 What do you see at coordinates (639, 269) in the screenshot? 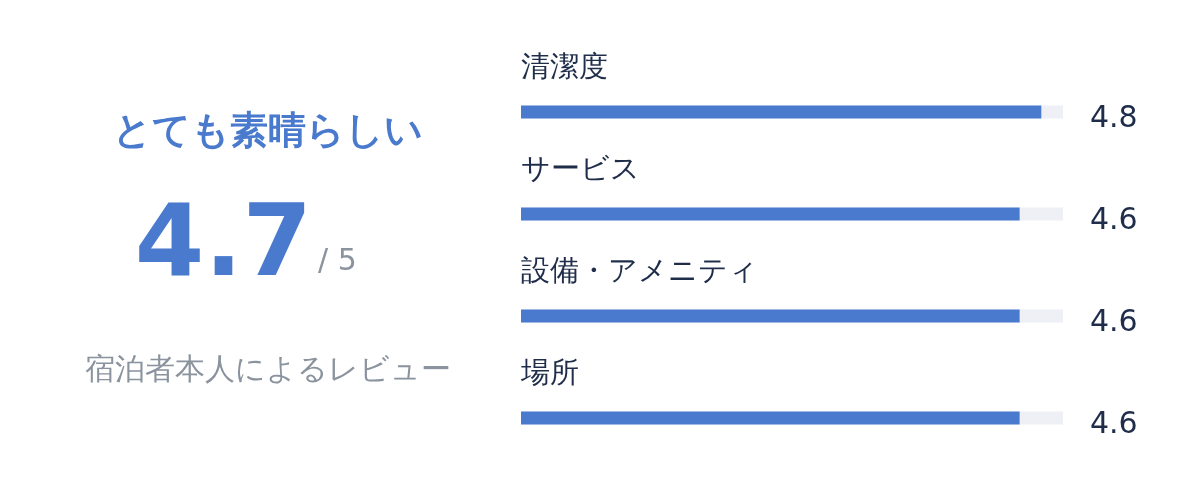
I see `y-tick-label: 設備・アメニティ` at bounding box center [639, 269].